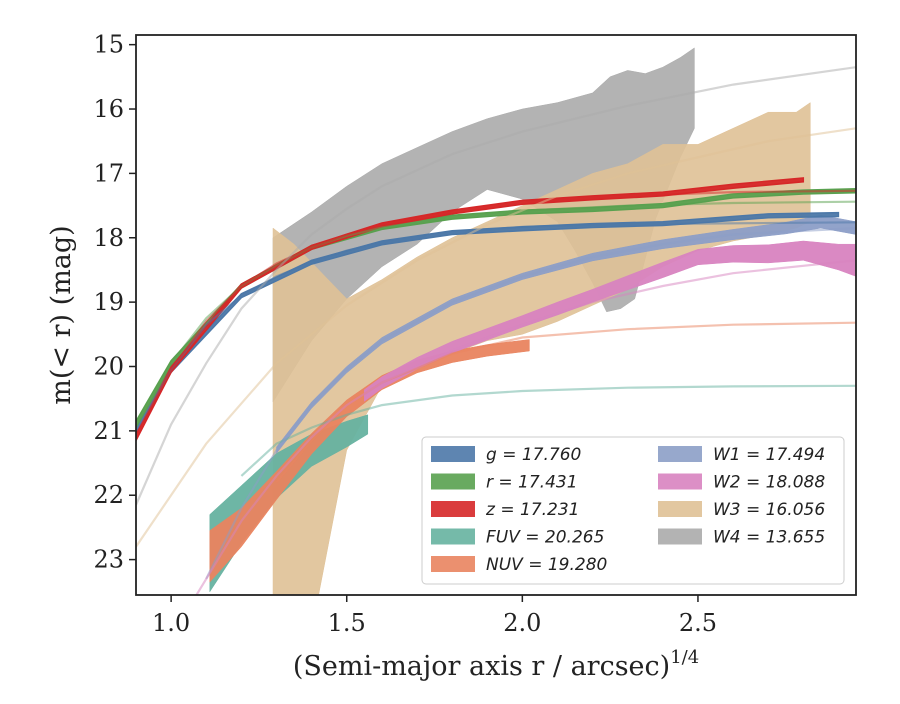 The width and height of the screenshot is (900, 704). I want to click on y-tick-label: 16, so click(108, 109).